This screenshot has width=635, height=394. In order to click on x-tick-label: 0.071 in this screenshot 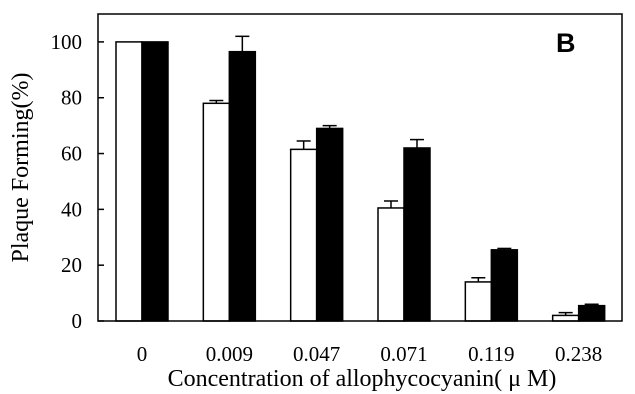, I will do `click(403, 354)`.